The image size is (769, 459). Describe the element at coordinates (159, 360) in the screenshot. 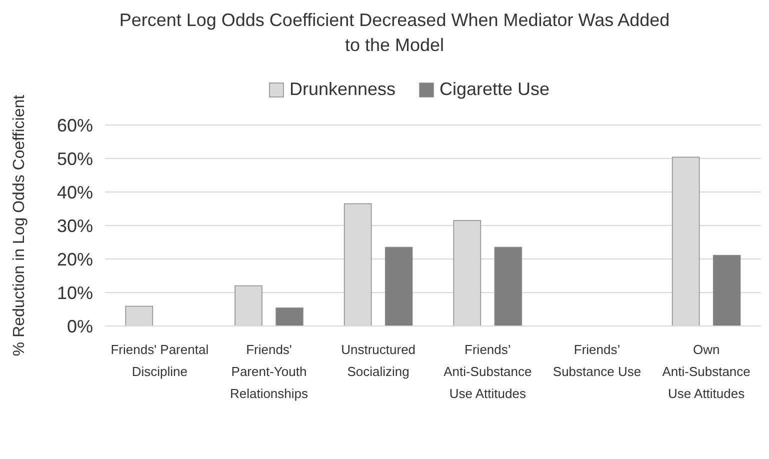

I see `x-tick-label: Friends' Parental Discipline` at that location.